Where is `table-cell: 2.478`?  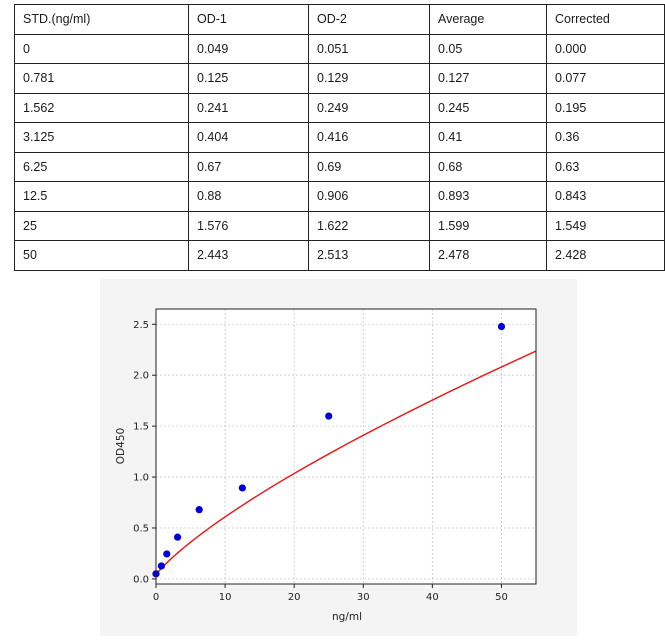 table-cell: 2.478 is located at coordinates (488, 255).